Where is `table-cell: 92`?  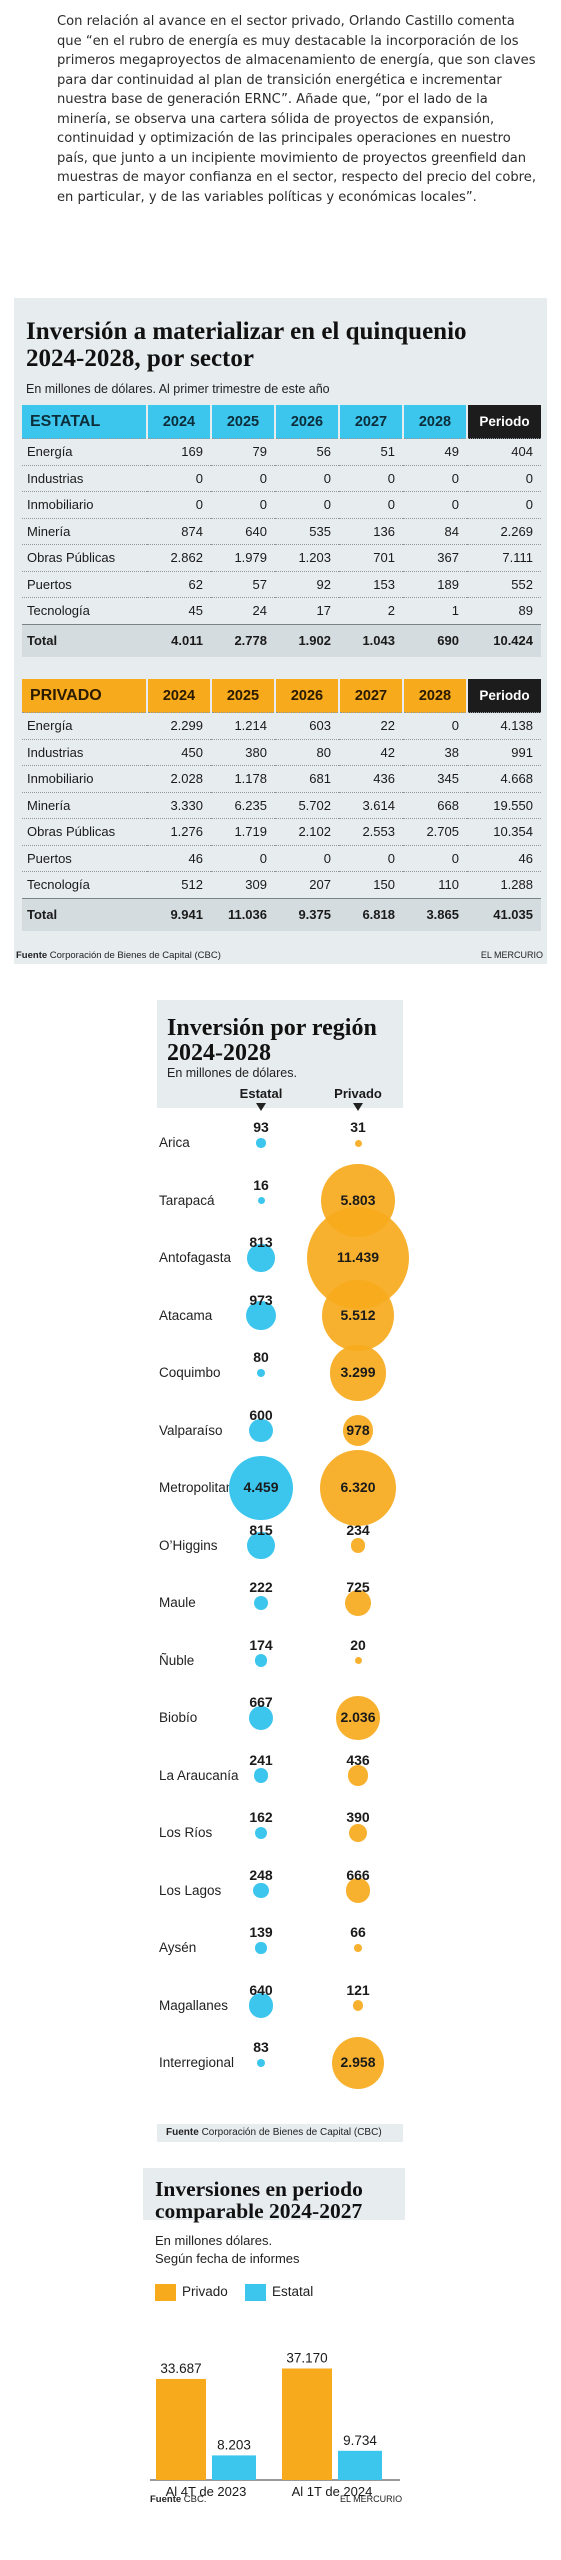
table-cell: 92 is located at coordinates (307, 584).